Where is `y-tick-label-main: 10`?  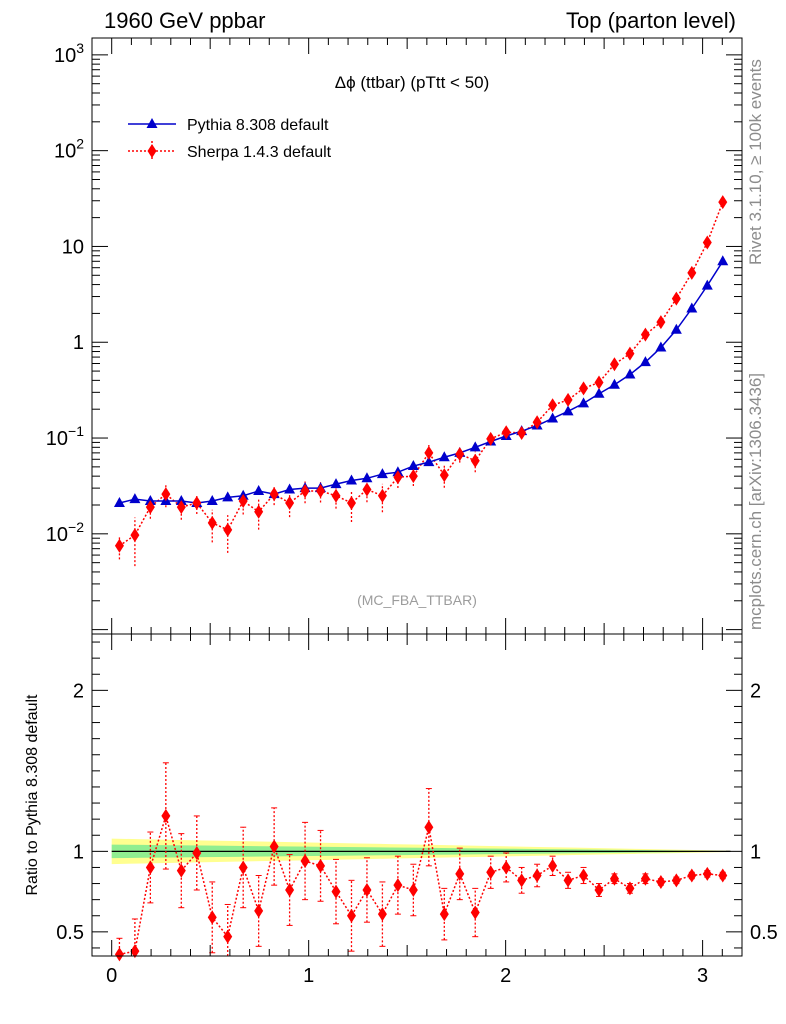 y-tick-label-main: 10 is located at coordinates (73, 247).